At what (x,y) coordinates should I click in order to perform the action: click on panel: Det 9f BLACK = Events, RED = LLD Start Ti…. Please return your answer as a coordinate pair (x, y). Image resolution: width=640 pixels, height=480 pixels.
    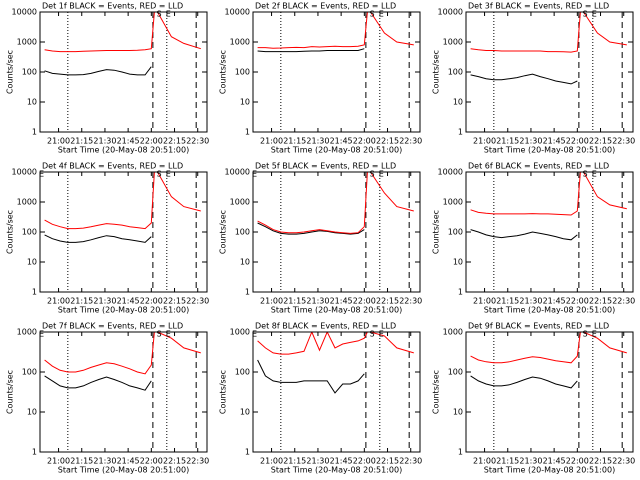
    Looking at the image, I should click on (534, 398).